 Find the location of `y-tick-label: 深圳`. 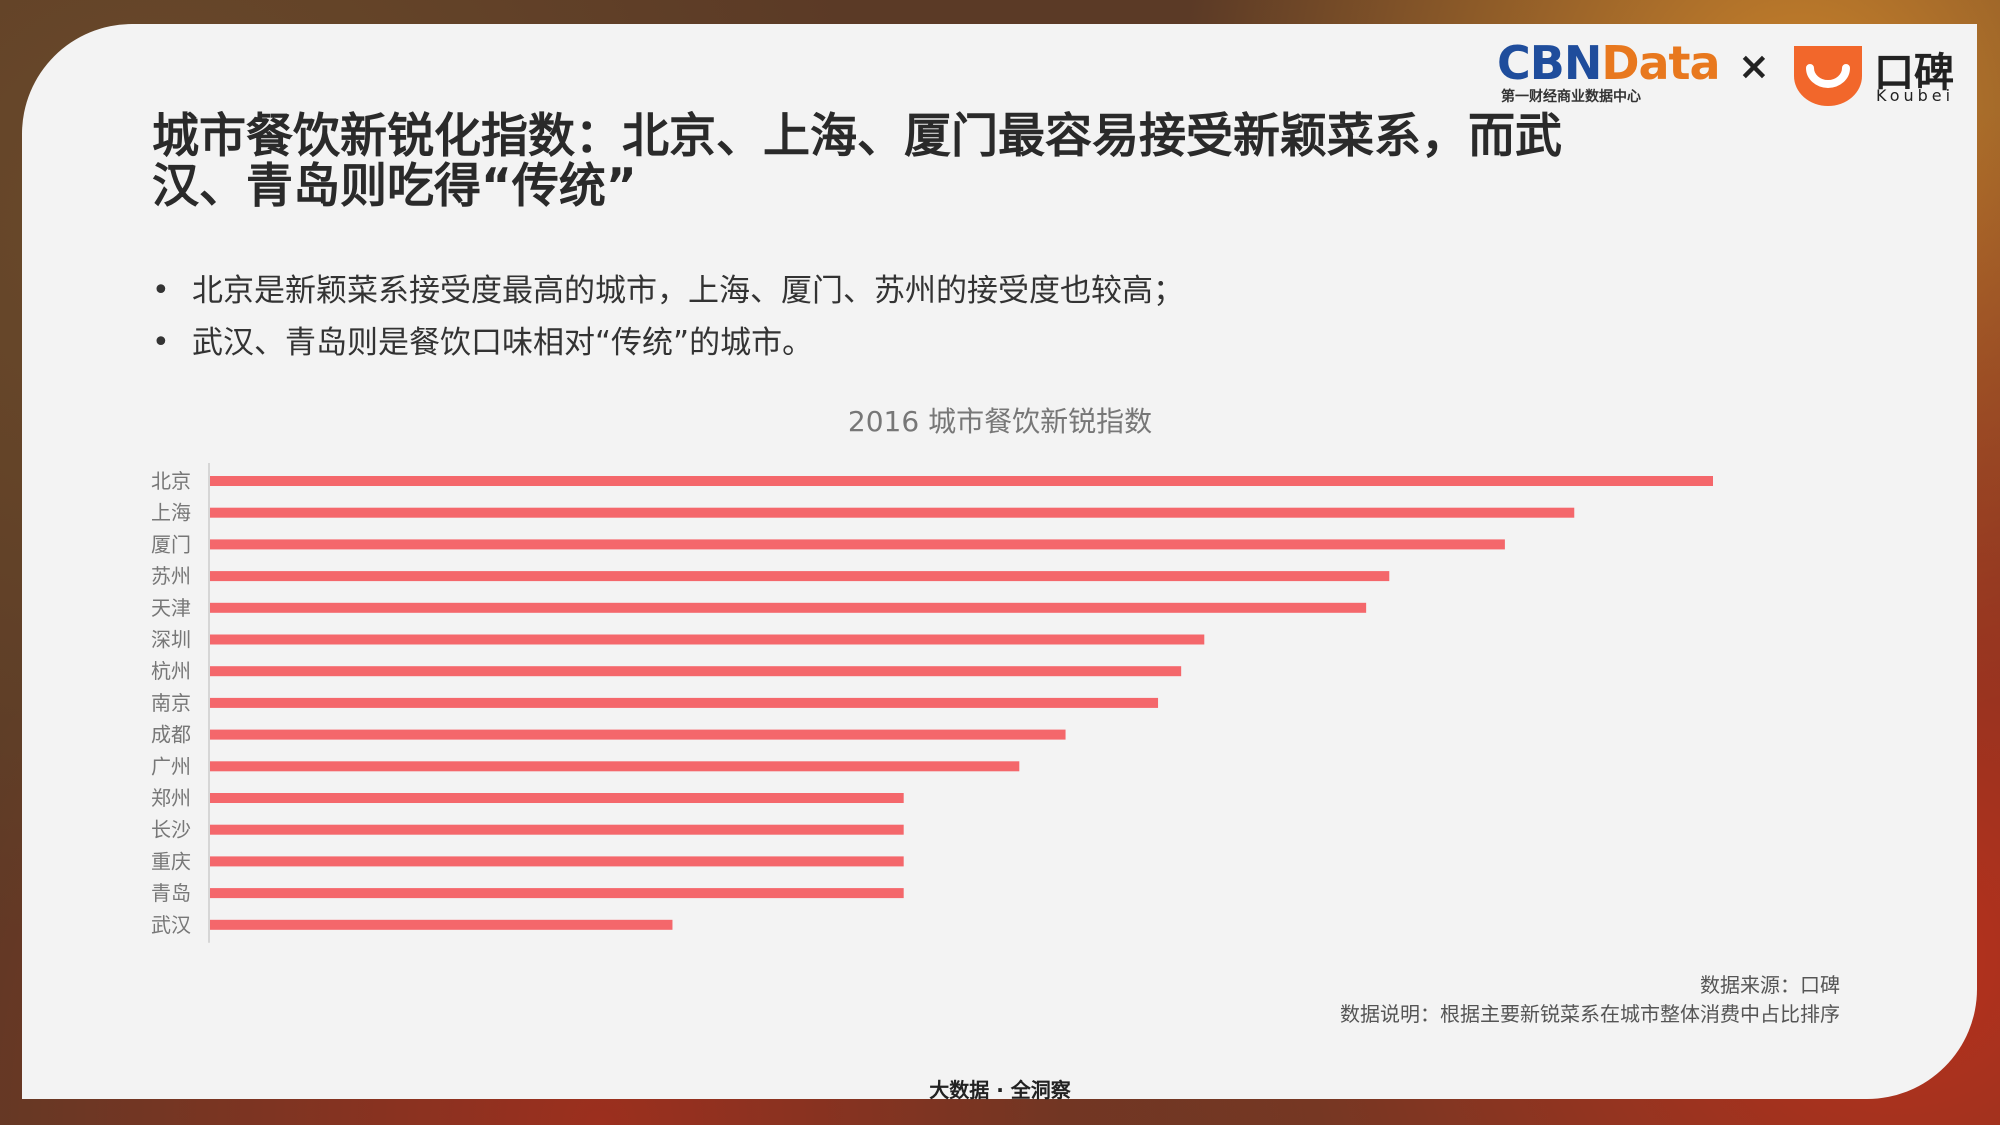

y-tick-label: 深圳 is located at coordinates (171, 640).